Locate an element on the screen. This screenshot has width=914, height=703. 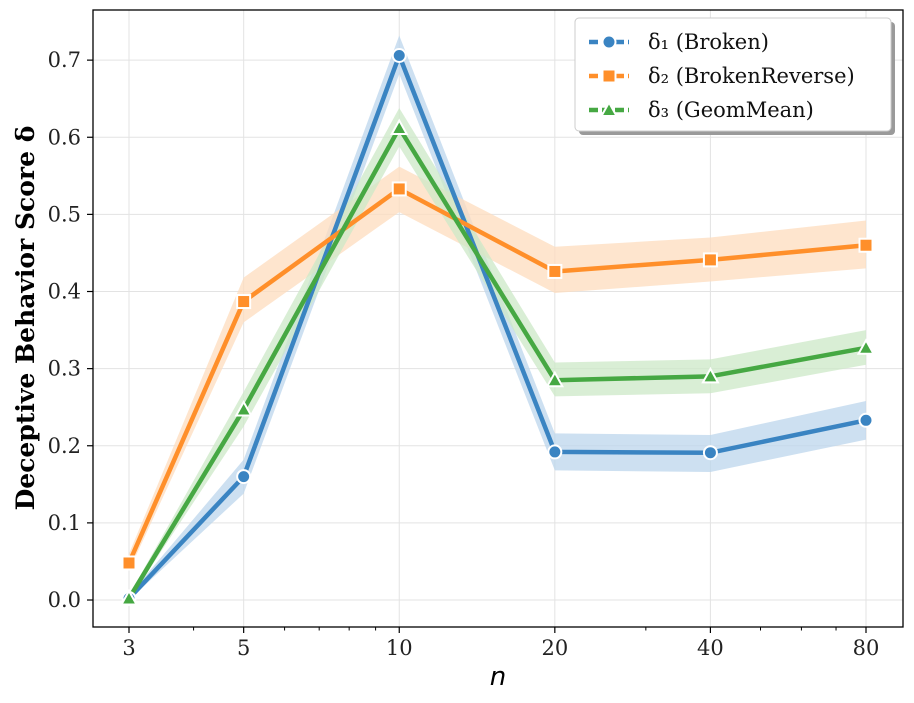
legend-label: δ₁ (Broken) is located at coordinates (708, 42).